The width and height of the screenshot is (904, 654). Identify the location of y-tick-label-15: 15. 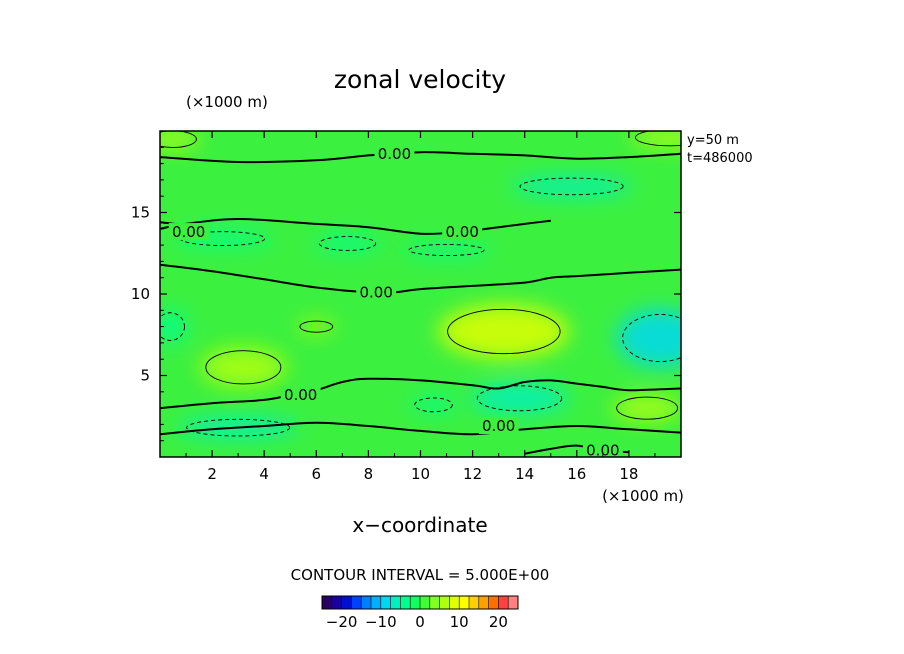
(140, 213).